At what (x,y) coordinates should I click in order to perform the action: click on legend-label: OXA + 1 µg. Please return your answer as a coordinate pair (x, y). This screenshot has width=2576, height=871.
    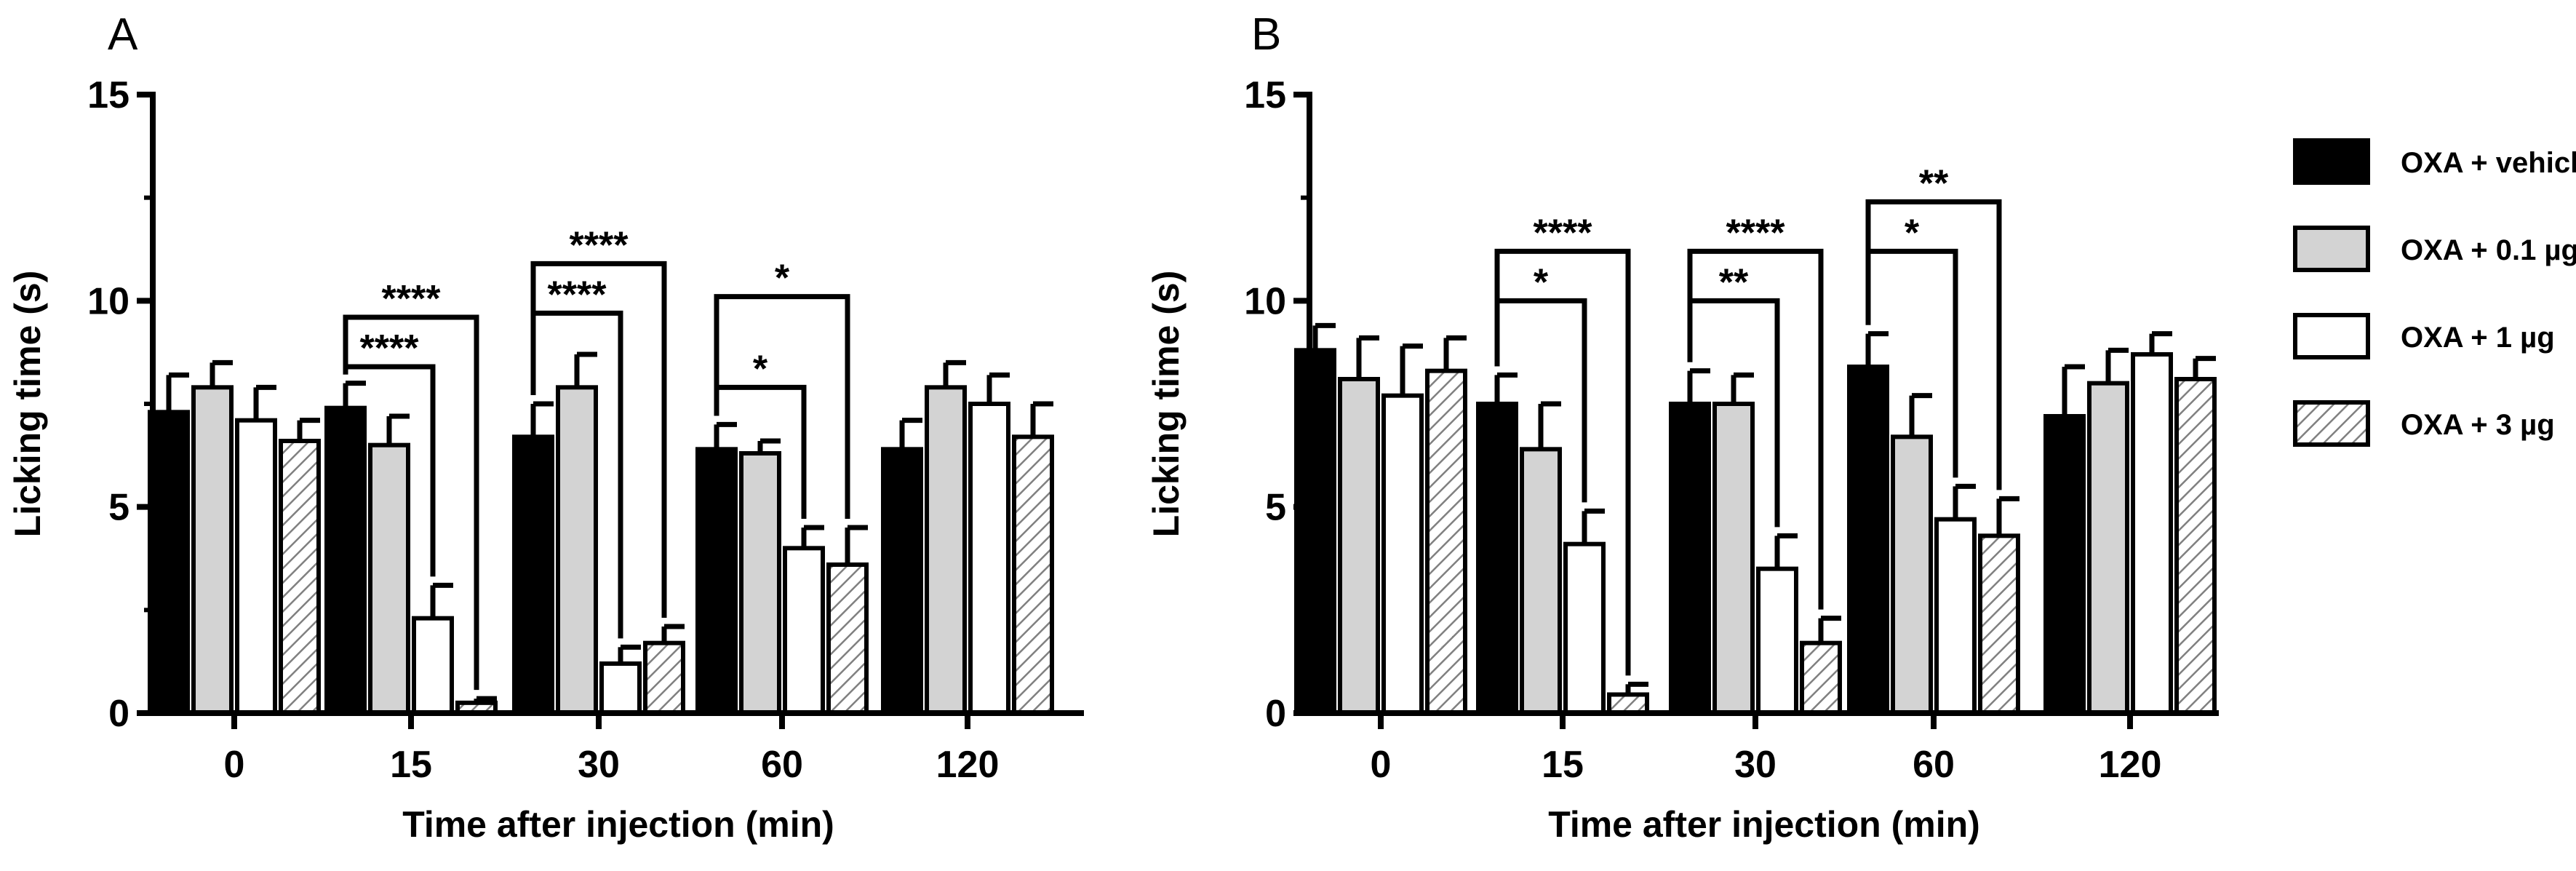
    Looking at the image, I should click on (2478, 338).